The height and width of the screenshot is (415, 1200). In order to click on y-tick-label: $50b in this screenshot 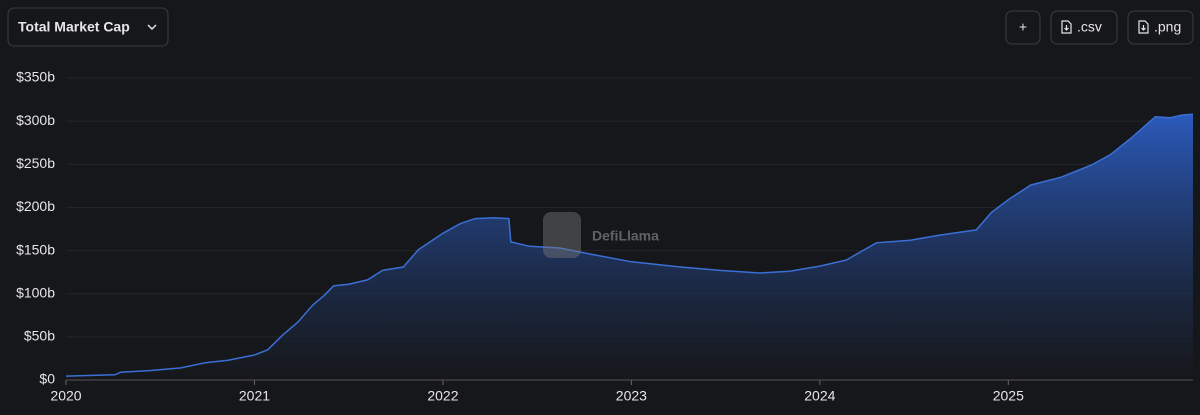, I will do `click(39, 336)`.